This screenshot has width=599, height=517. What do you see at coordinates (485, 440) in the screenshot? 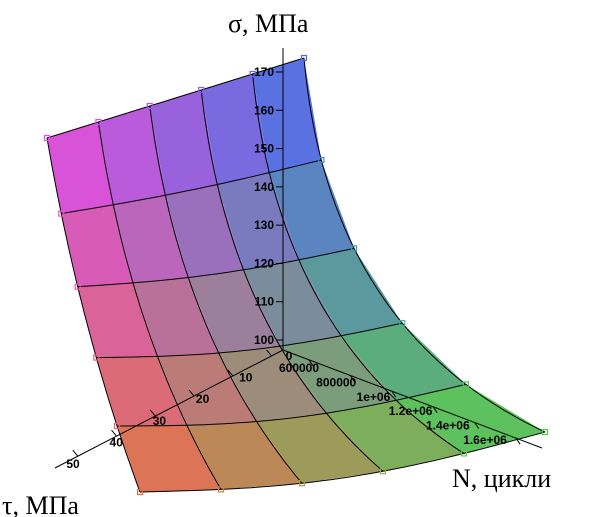
I see `tick-label: 1.6e+06` at bounding box center [485, 440].